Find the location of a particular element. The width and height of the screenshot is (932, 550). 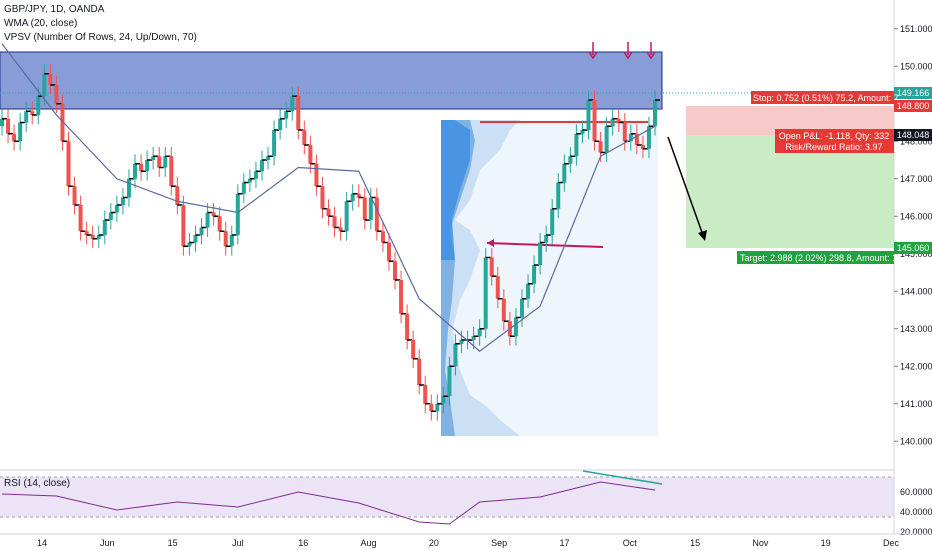

stop-label: Stop: 0.752 (0.51%) 75.2, Amount: 7 is located at coordinates (826, 98).